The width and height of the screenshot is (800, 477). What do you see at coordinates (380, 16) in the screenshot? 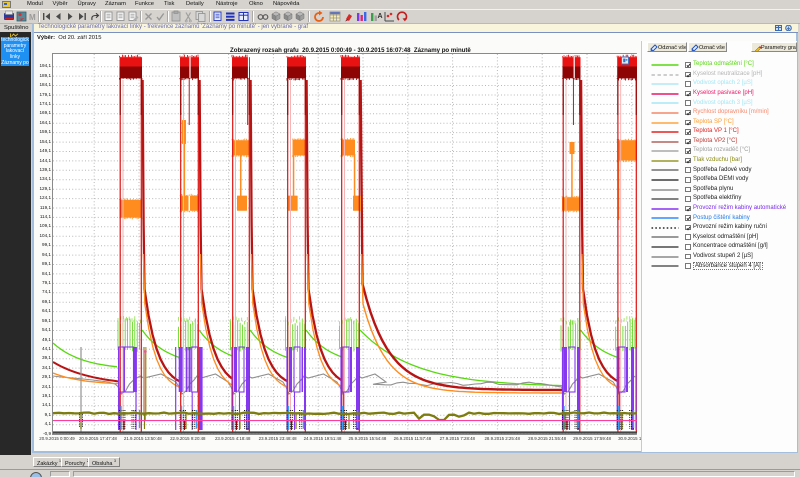
I see `svg-text: A` at bounding box center [380, 16].